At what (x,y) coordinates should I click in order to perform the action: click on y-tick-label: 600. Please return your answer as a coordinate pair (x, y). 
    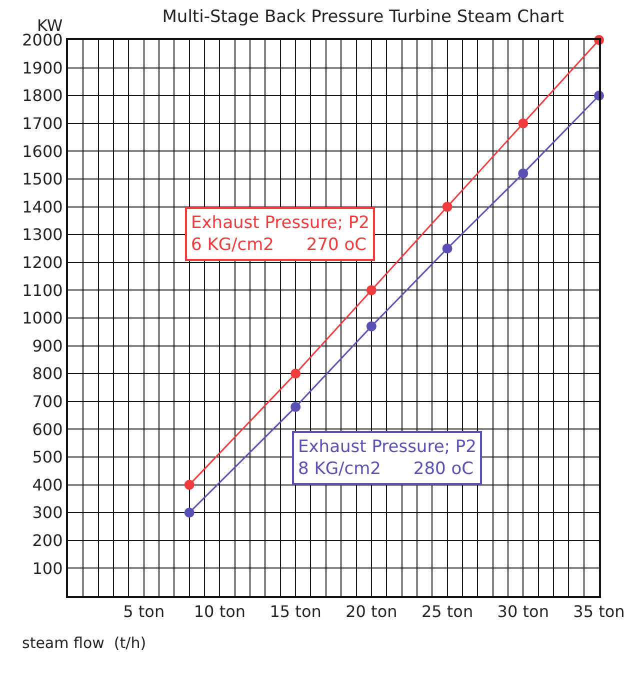
    Looking at the image, I should click on (47, 429).